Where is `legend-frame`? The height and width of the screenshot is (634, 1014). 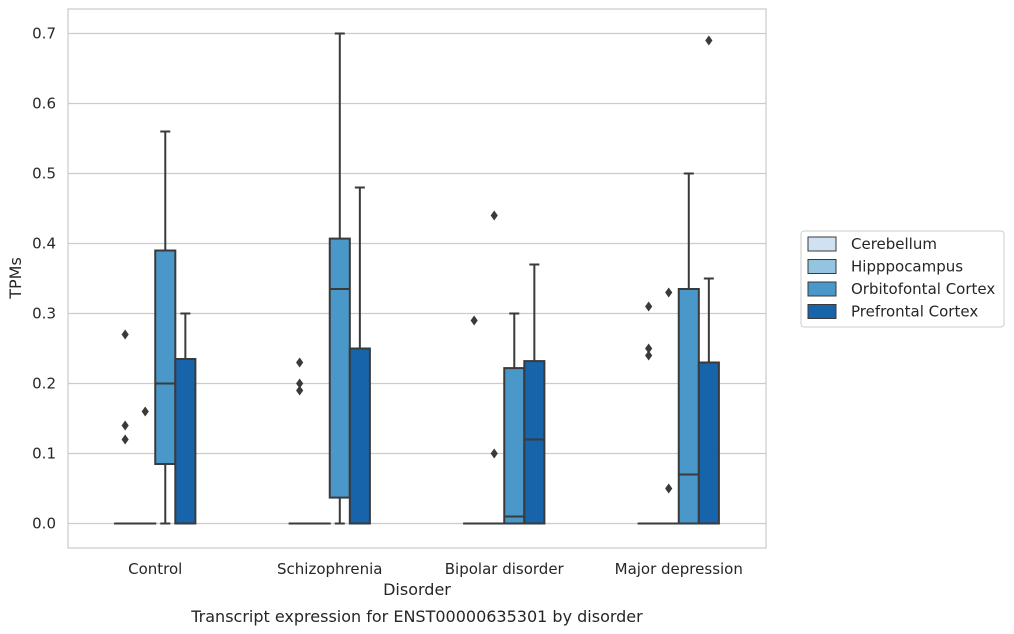
legend-frame is located at coordinates (902, 279).